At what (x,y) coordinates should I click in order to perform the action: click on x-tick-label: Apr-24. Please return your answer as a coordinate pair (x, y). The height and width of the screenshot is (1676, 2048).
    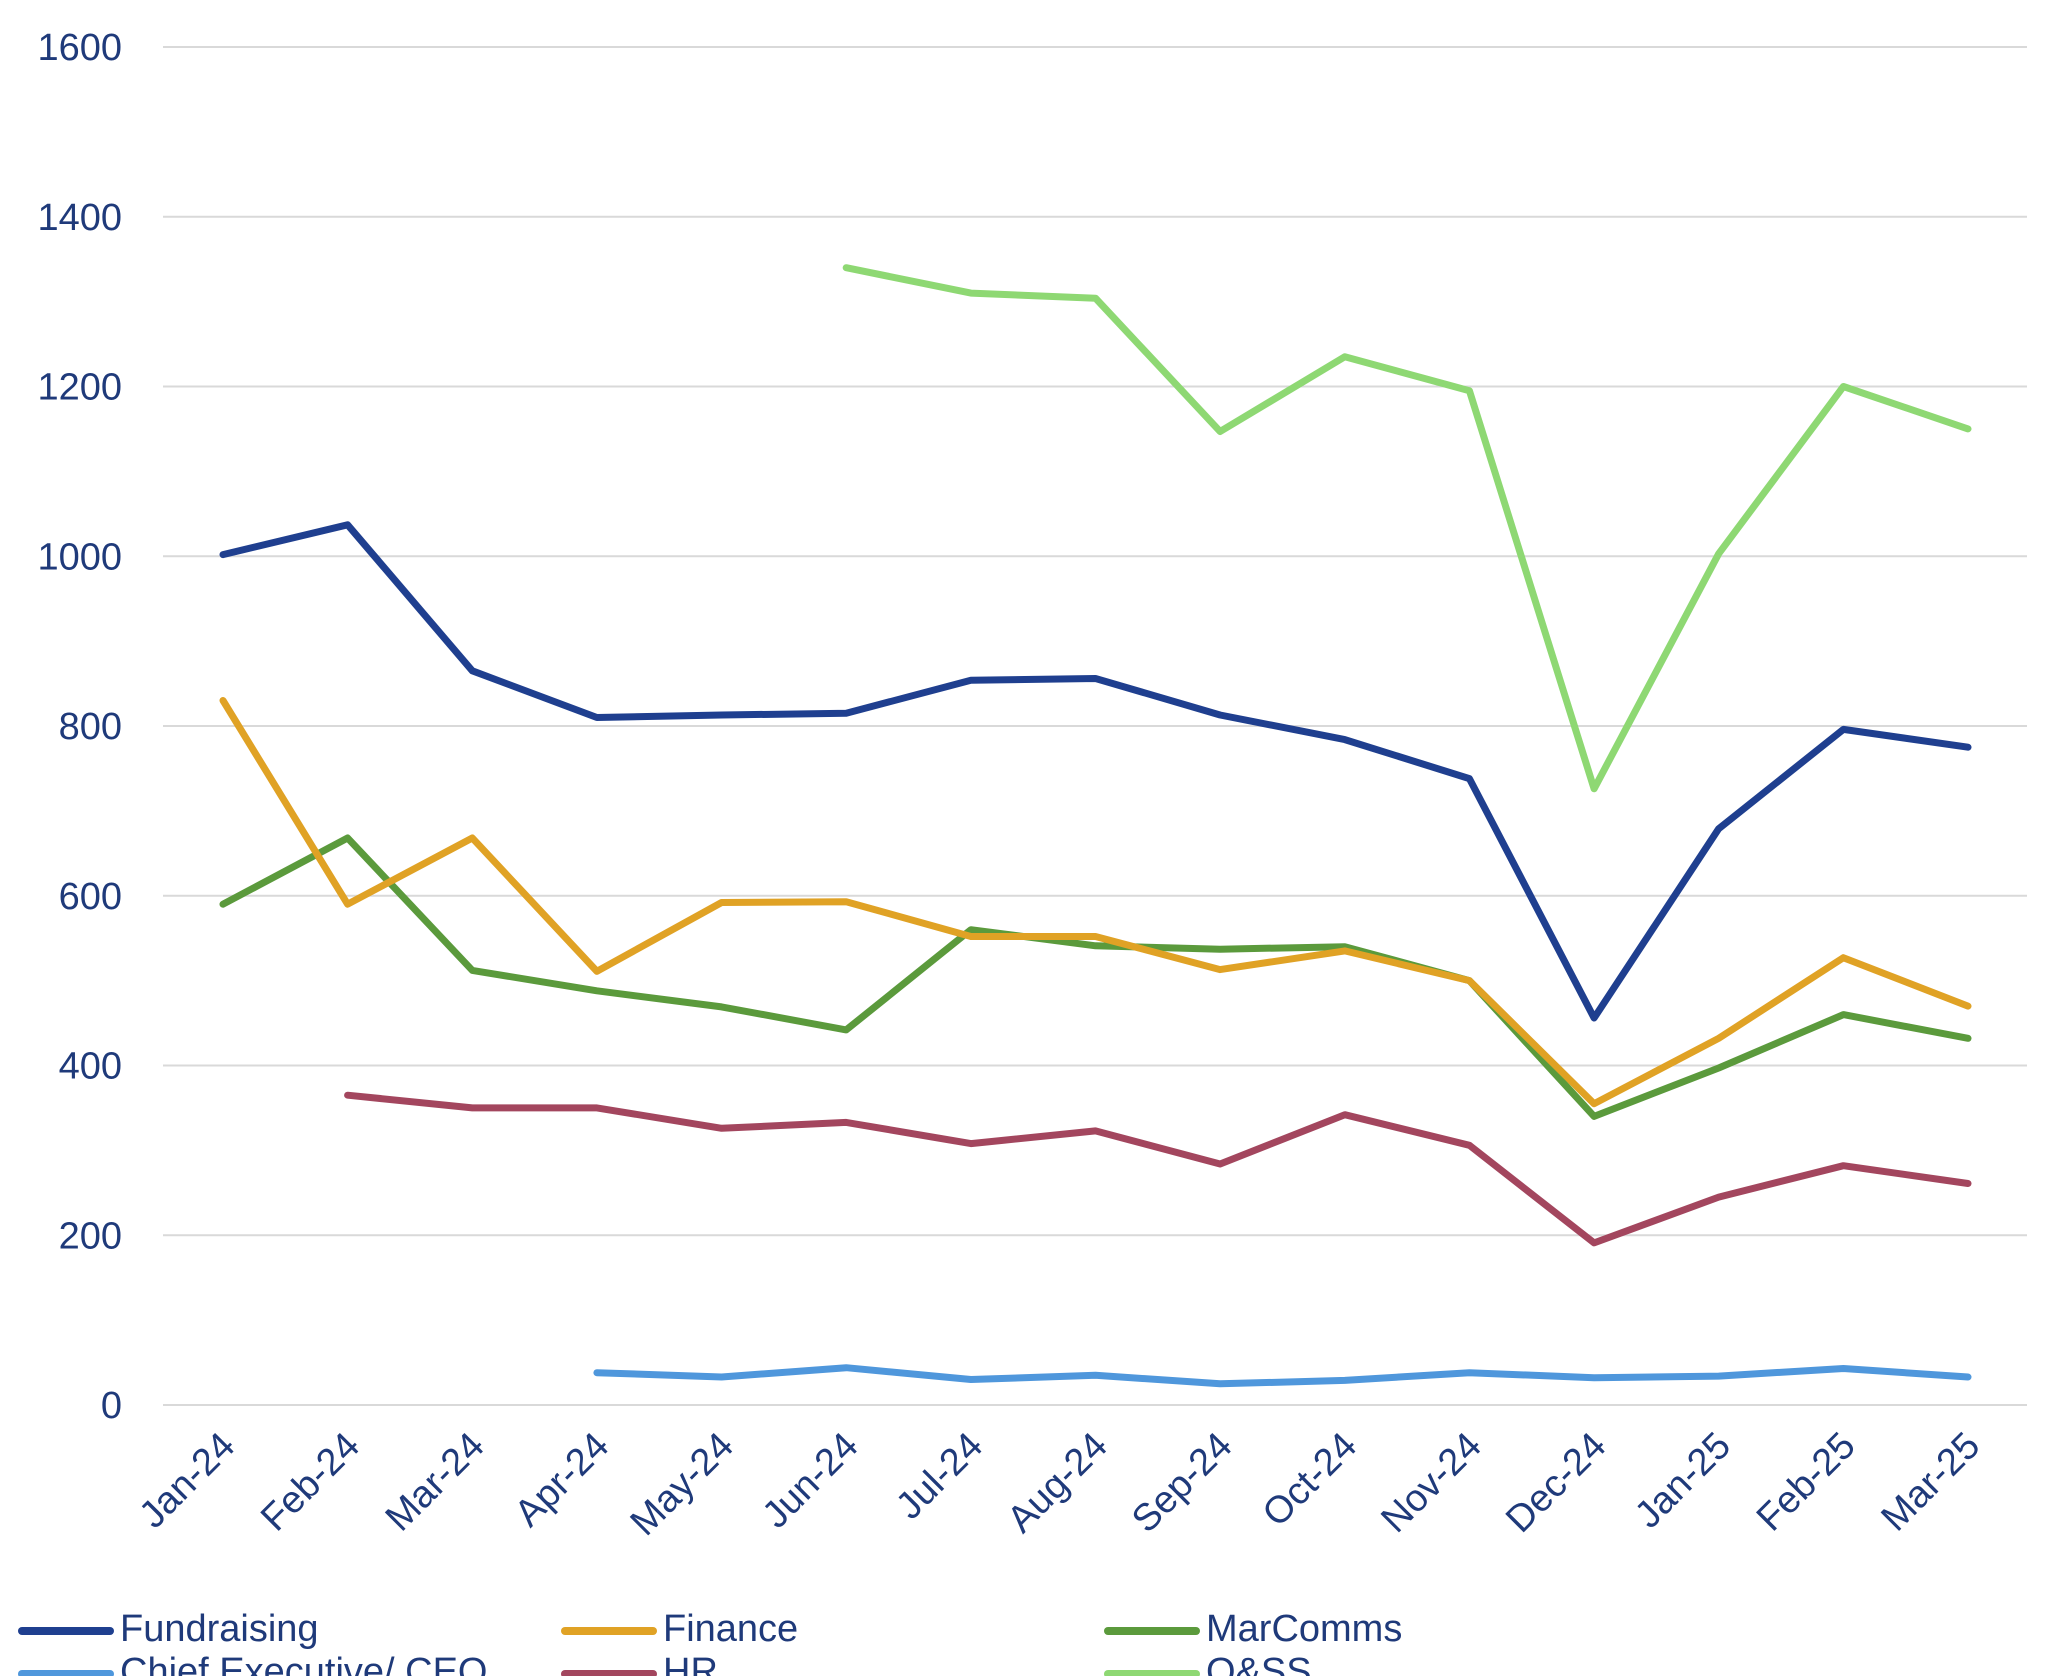
    Looking at the image, I should click on (562, 1480).